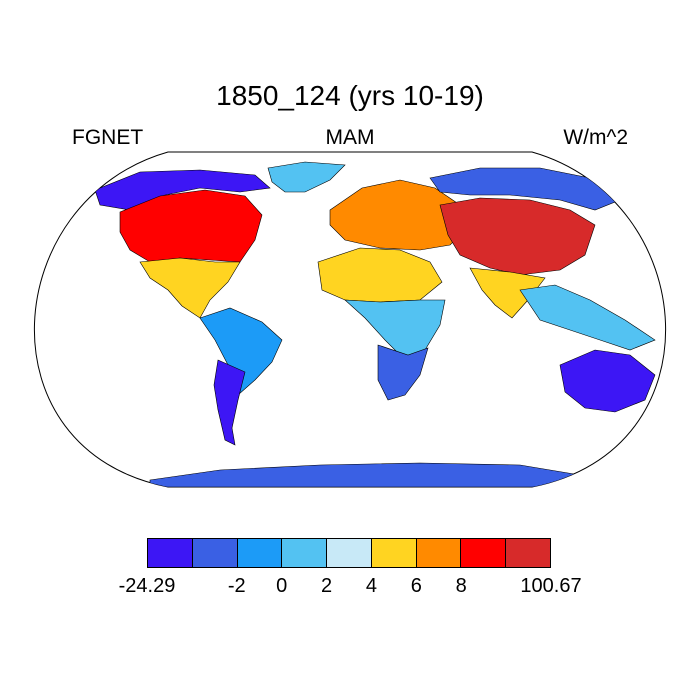 This screenshot has height=700, width=700. I want to click on siberia-region, so click(525, 189).